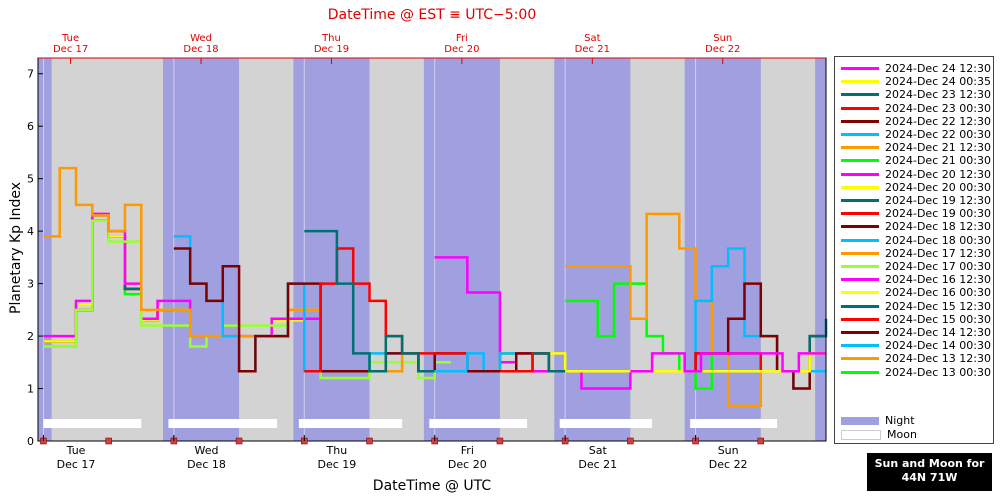 The height and width of the screenshot is (500, 1001). Describe the element at coordinates (70, 38) in the screenshot. I see `top-day-label: Tue` at that location.